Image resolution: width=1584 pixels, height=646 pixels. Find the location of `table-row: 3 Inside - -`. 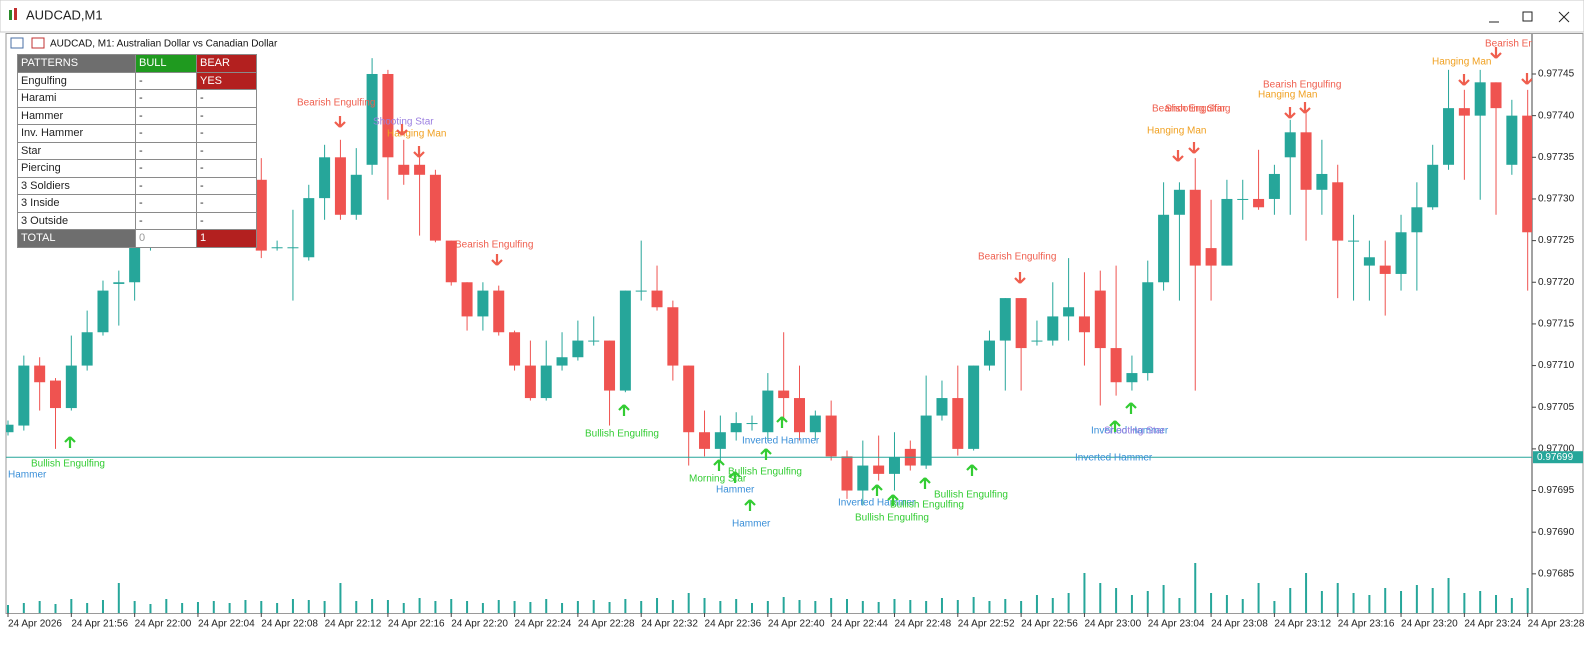

table-row: 3 Inside - - is located at coordinates (137, 203).